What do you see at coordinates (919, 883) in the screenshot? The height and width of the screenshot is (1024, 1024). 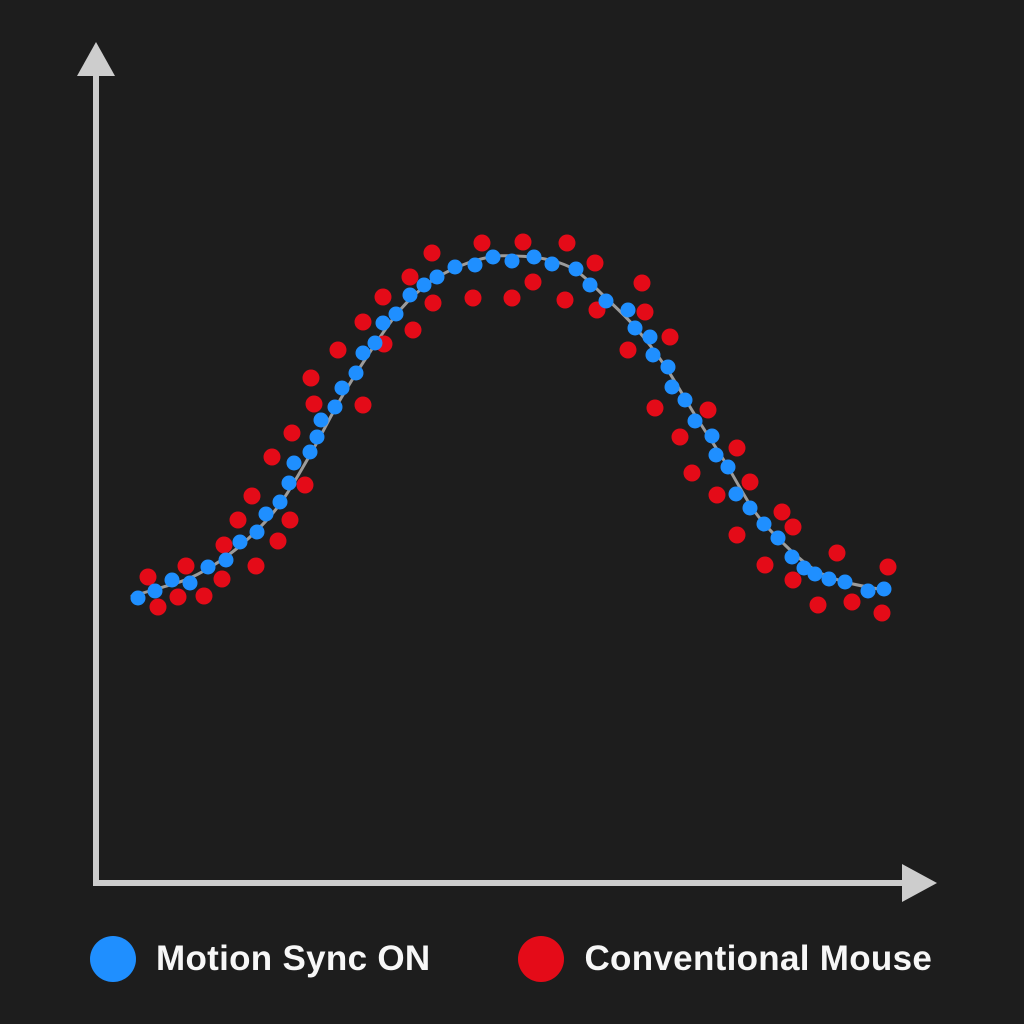 I see `x-axis-arrowhead` at bounding box center [919, 883].